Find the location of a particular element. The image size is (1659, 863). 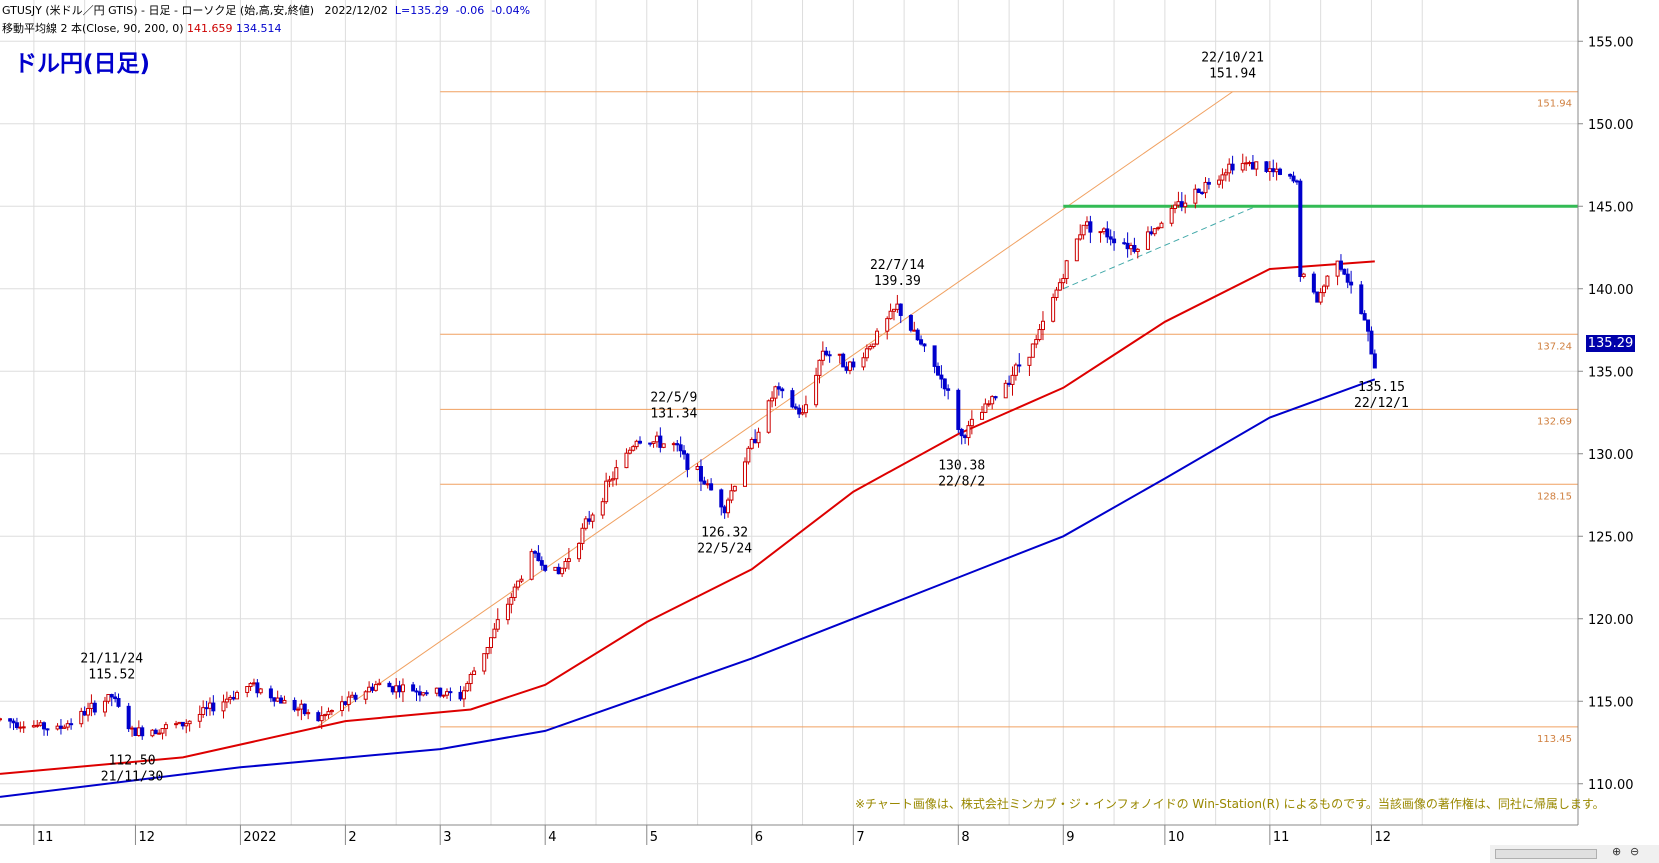

y-tick-label: 125.00 is located at coordinates (1611, 537).